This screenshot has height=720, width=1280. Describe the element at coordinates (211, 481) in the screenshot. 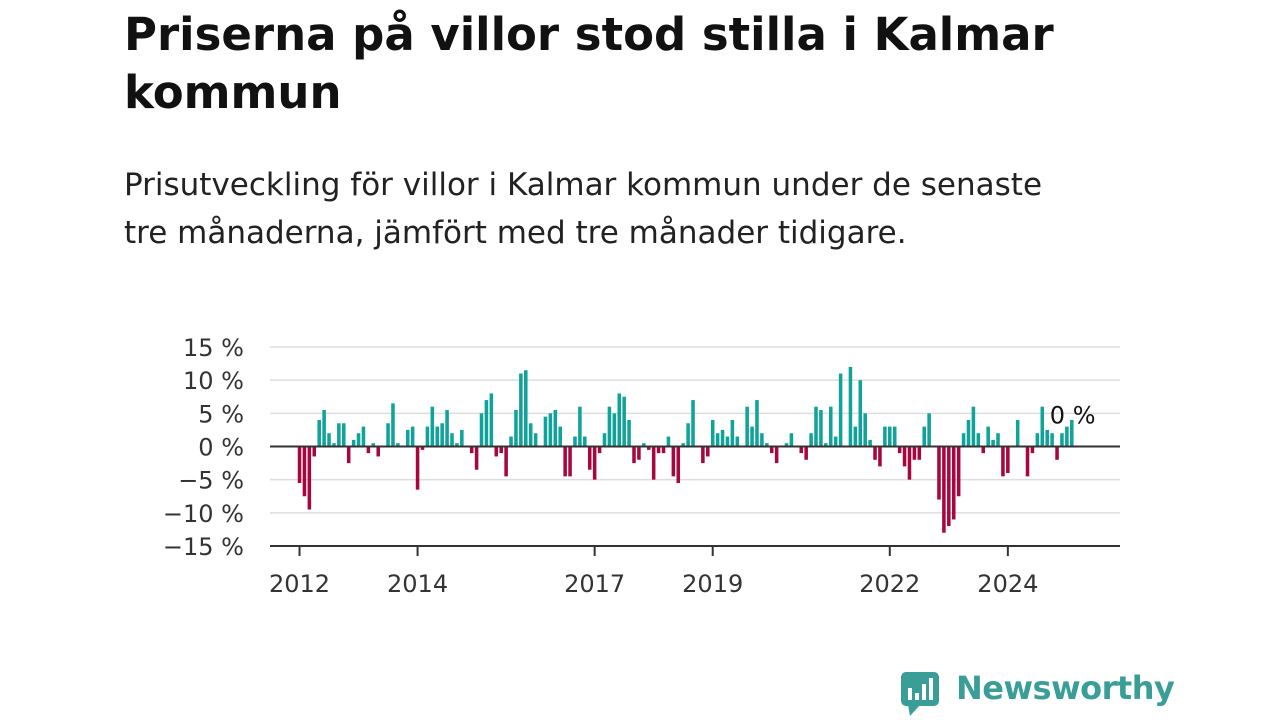

I see `y-tick-label: −5 %` at that location.